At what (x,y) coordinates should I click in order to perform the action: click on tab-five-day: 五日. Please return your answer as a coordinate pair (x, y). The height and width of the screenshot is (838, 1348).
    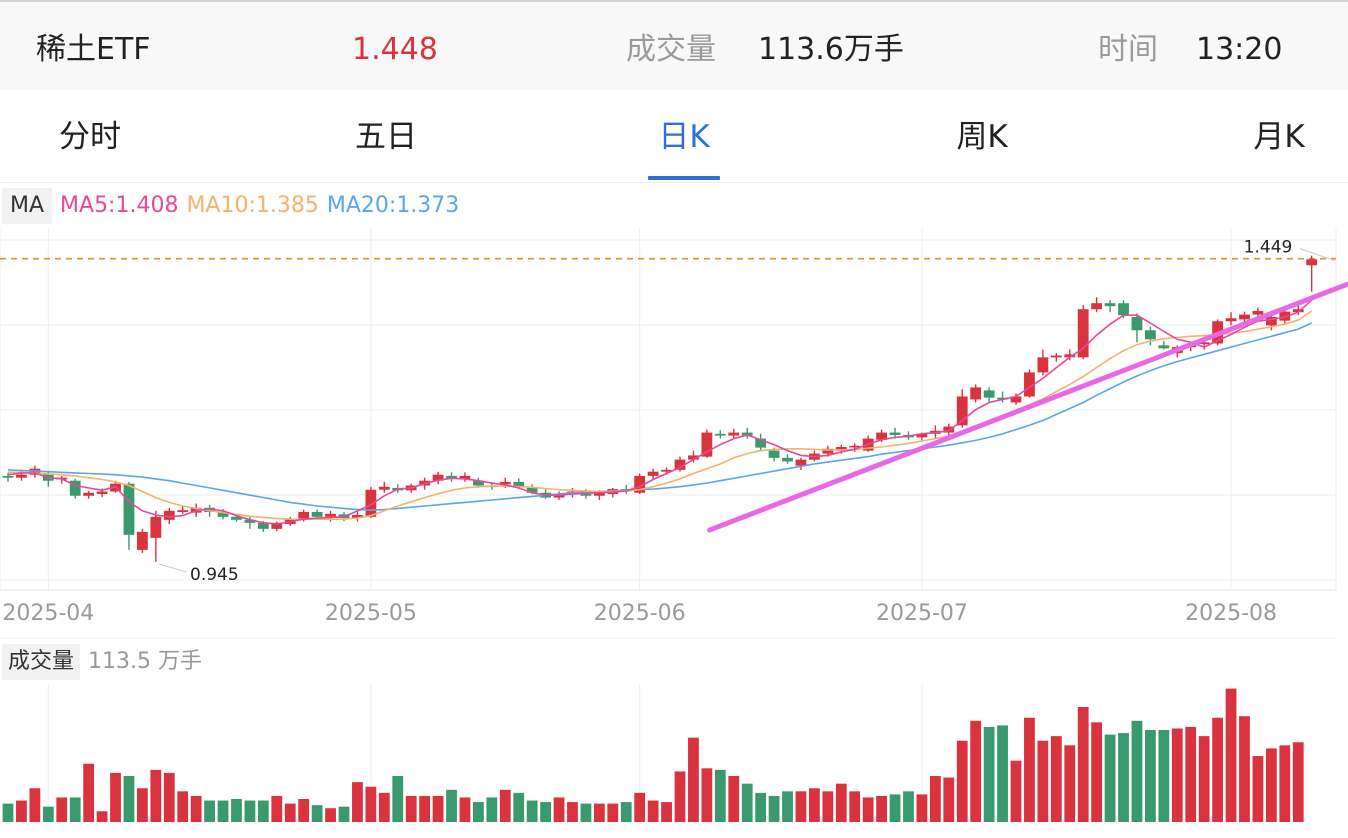
    Looking at the image, I should click on (386, 137).